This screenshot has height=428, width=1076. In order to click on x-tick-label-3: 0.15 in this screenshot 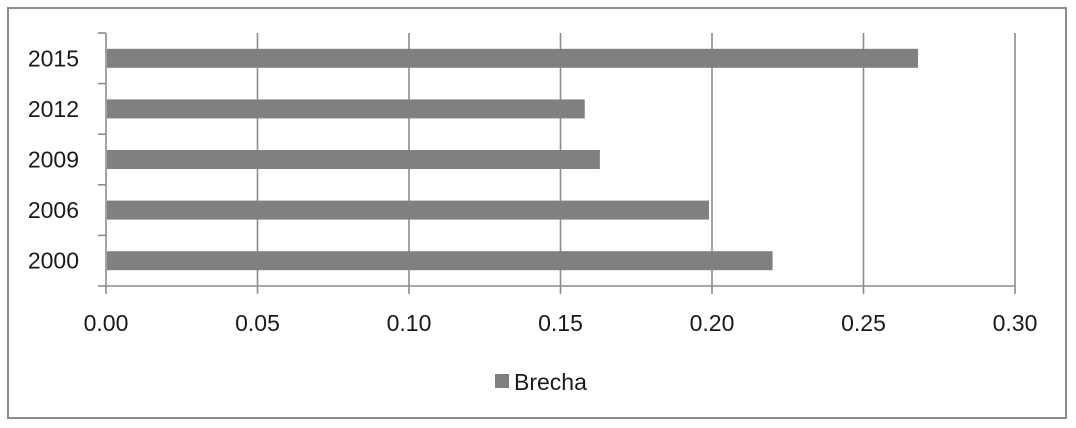, I will do `click(560, 323)`.